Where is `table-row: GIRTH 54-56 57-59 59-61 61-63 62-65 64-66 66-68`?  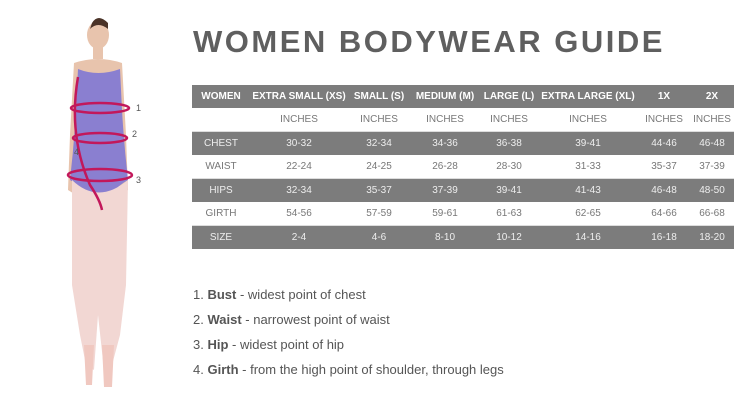
table-row: GIRTH 54-56 57-59 59-61 61-63 62-65 64-66 66-68 is located at coordinates (463, 214).